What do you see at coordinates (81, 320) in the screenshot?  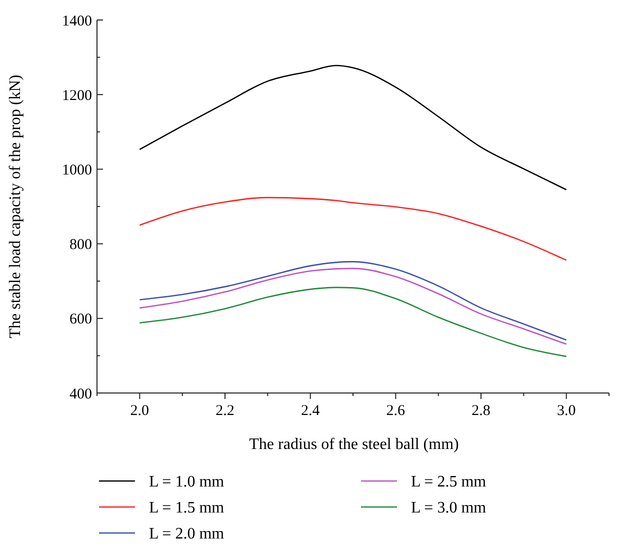 I see `y-tick-label: 600` at bounding box center [81, 320].